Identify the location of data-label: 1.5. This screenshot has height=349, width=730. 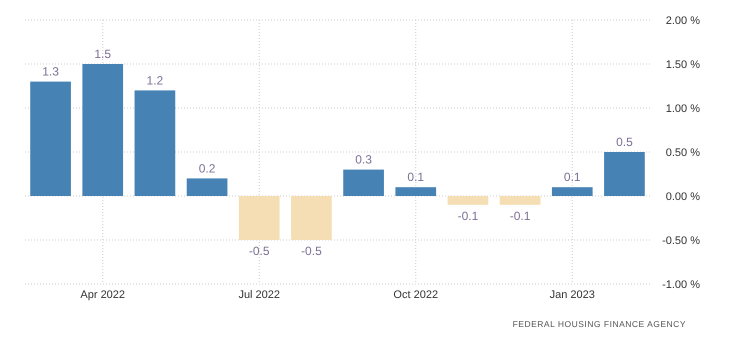
(103, 54).